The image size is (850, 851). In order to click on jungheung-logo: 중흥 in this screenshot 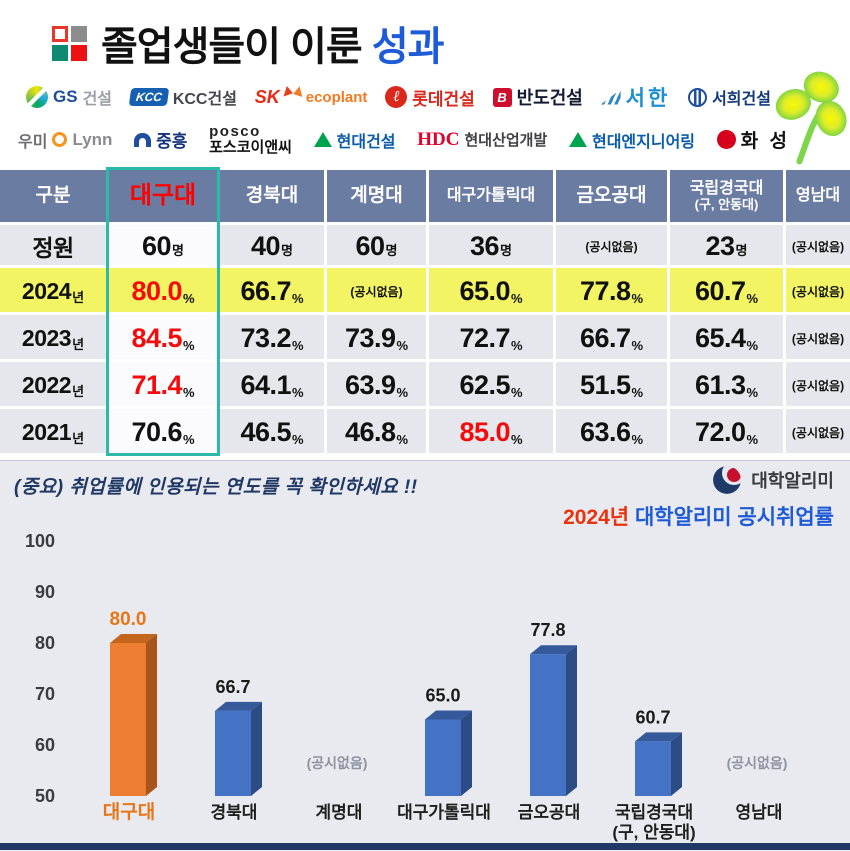, I will do `click(160, 139)`.